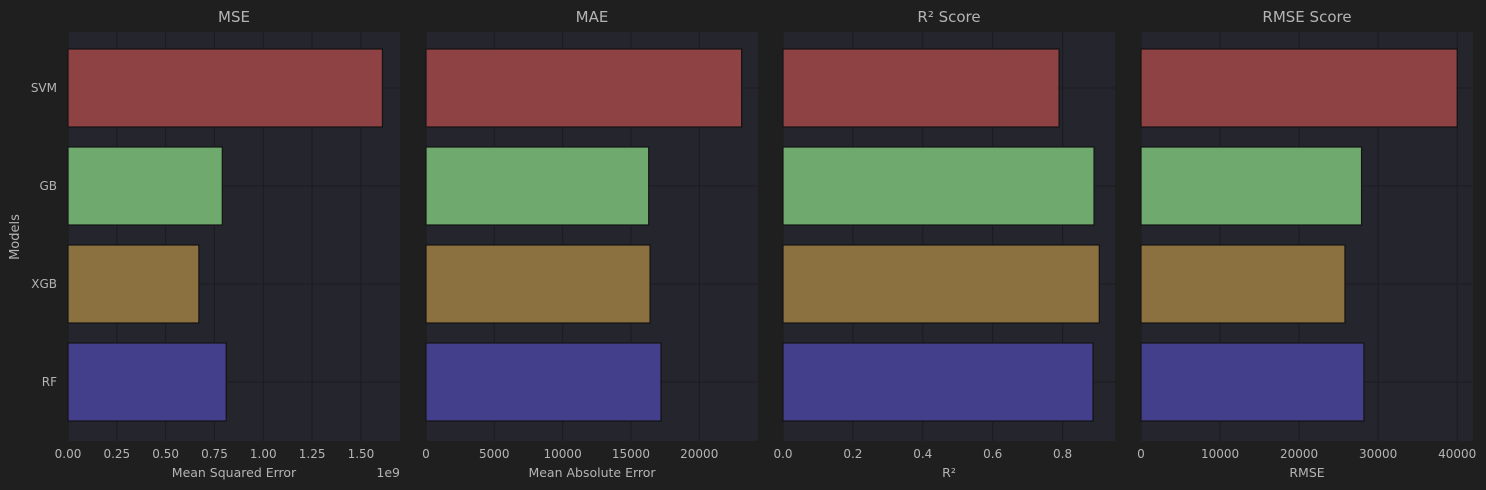 This screenshot has height=490, width=1486. What do you see at coordinates (312, 454) in the screenshot?
I see `x-tick-label: 1.25` at bounding box center [312, 454].